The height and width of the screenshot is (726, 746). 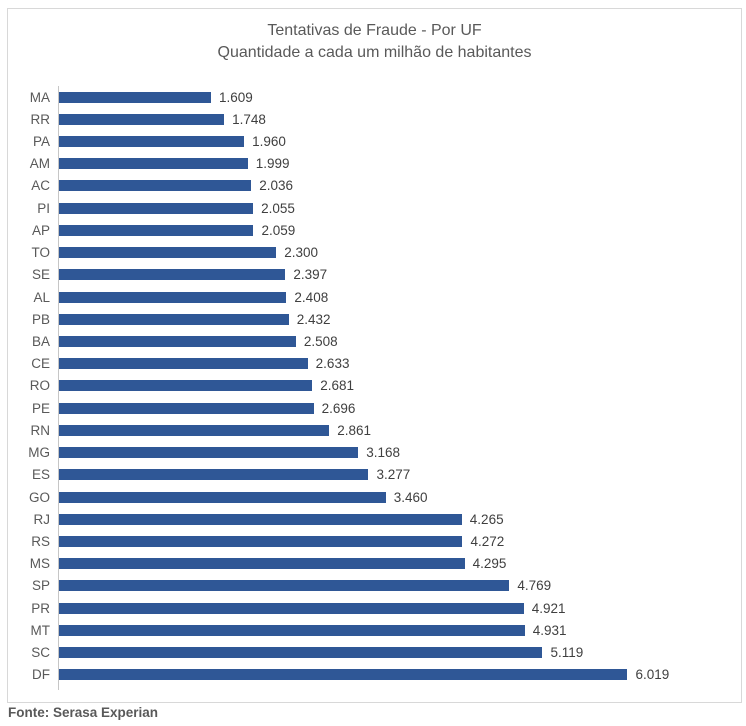 I want to click on bar-track: 4.921, so click(x=398, y=608).